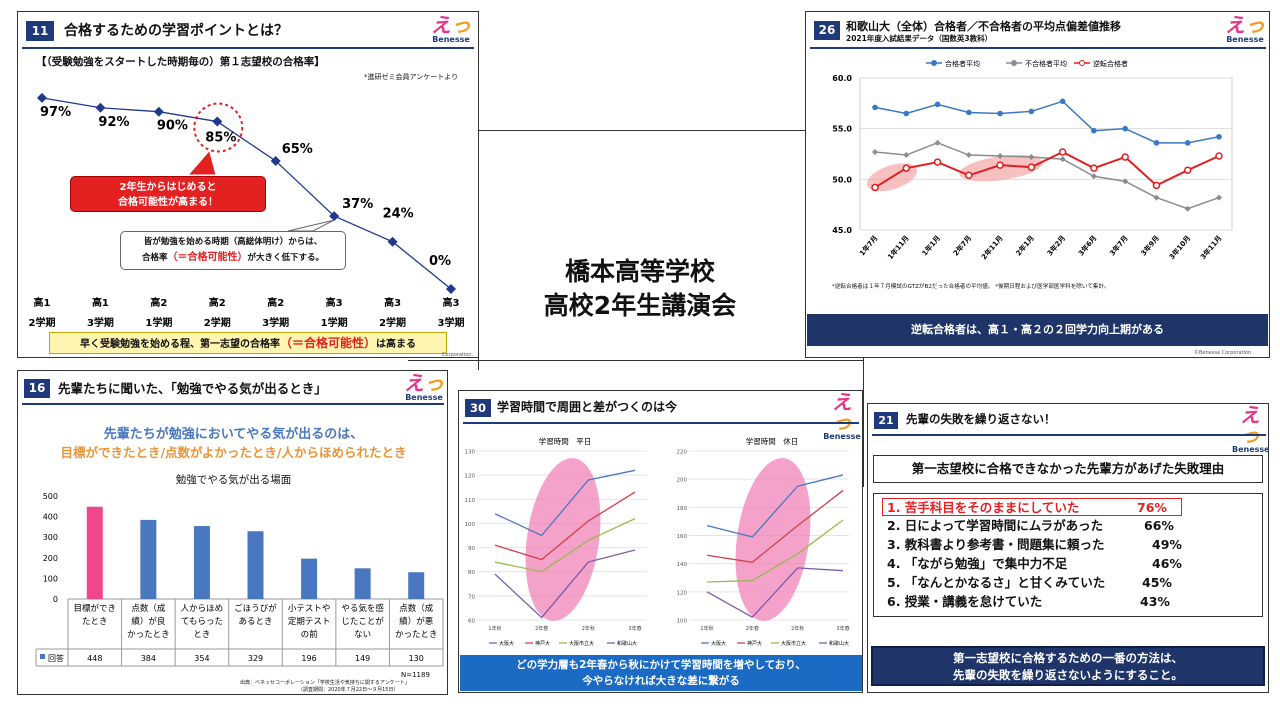  I want to click on x-category-label: かったとき, so click(148, 635).